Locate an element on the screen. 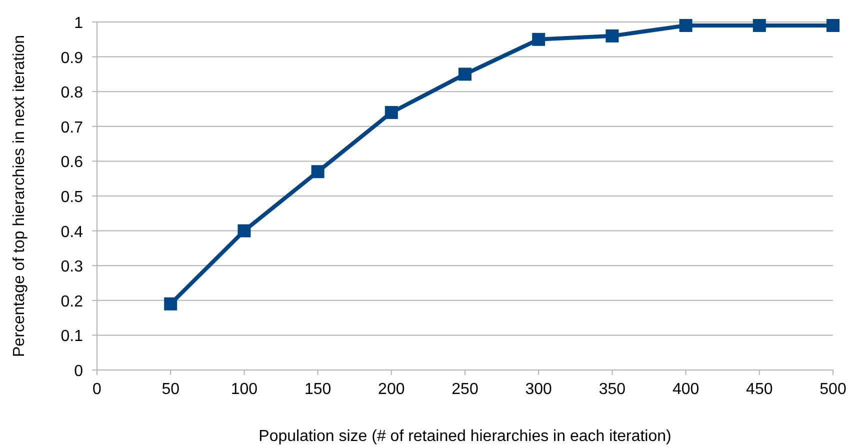  y-tick-label: 0.1 is located at coordinates (72, 337).